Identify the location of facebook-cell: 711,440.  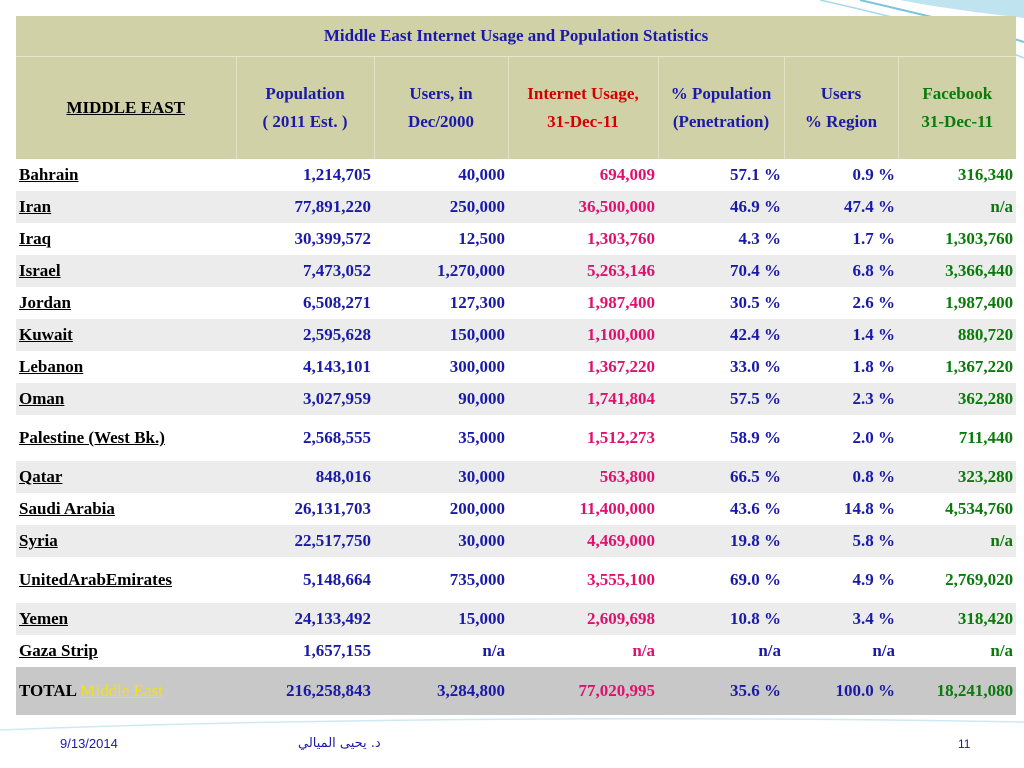
(957, 438).